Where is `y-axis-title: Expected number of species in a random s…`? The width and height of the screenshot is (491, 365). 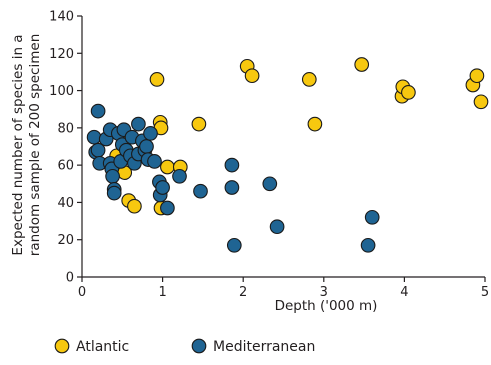 y-axis-title: Expected number of species in a random s… is located at coordinates (26, 145).